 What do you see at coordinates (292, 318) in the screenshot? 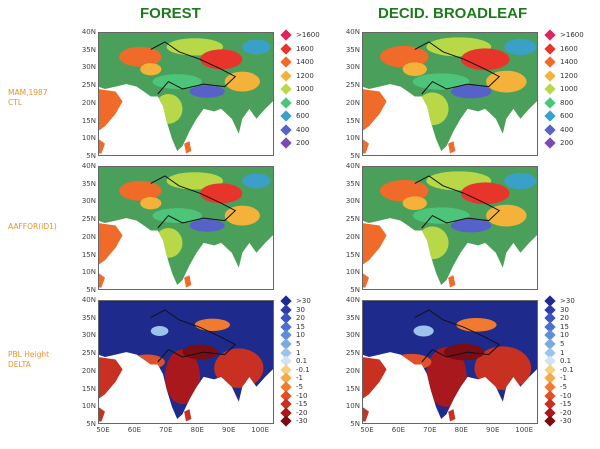
I see `legend-item: 20` at bounding box center [292, 318].